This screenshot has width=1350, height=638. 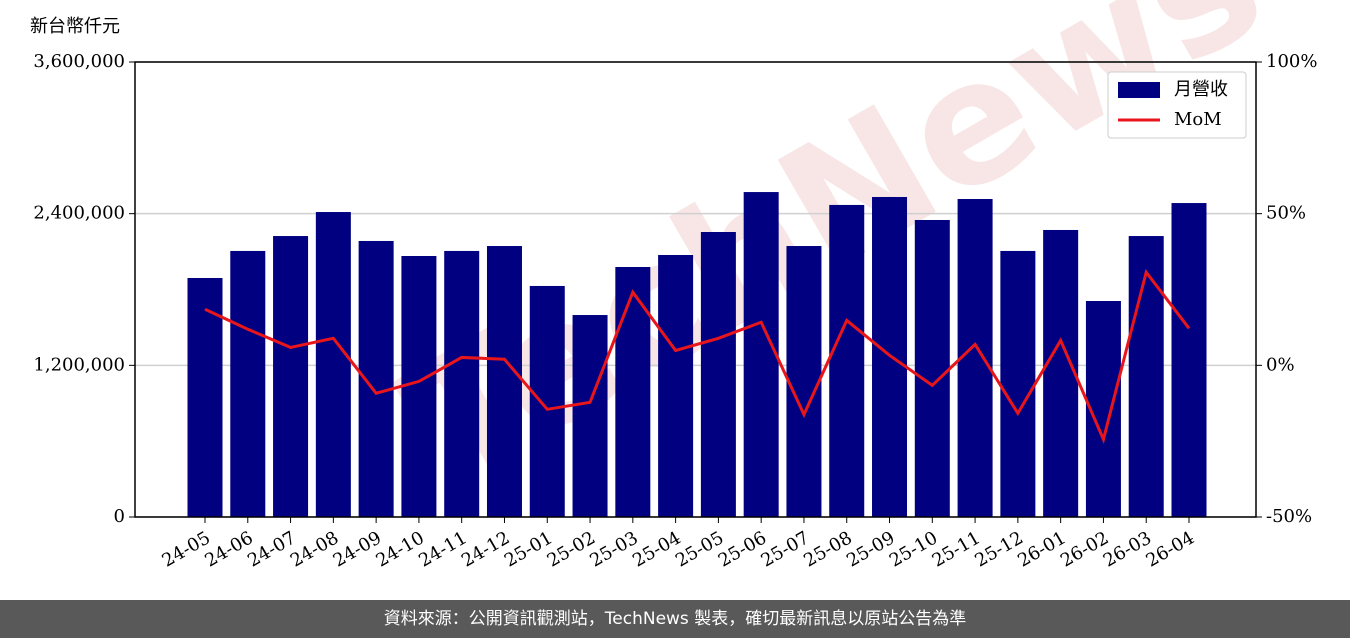 I want to click on x-tick-label: 24-08, so click(x=314, y=549).